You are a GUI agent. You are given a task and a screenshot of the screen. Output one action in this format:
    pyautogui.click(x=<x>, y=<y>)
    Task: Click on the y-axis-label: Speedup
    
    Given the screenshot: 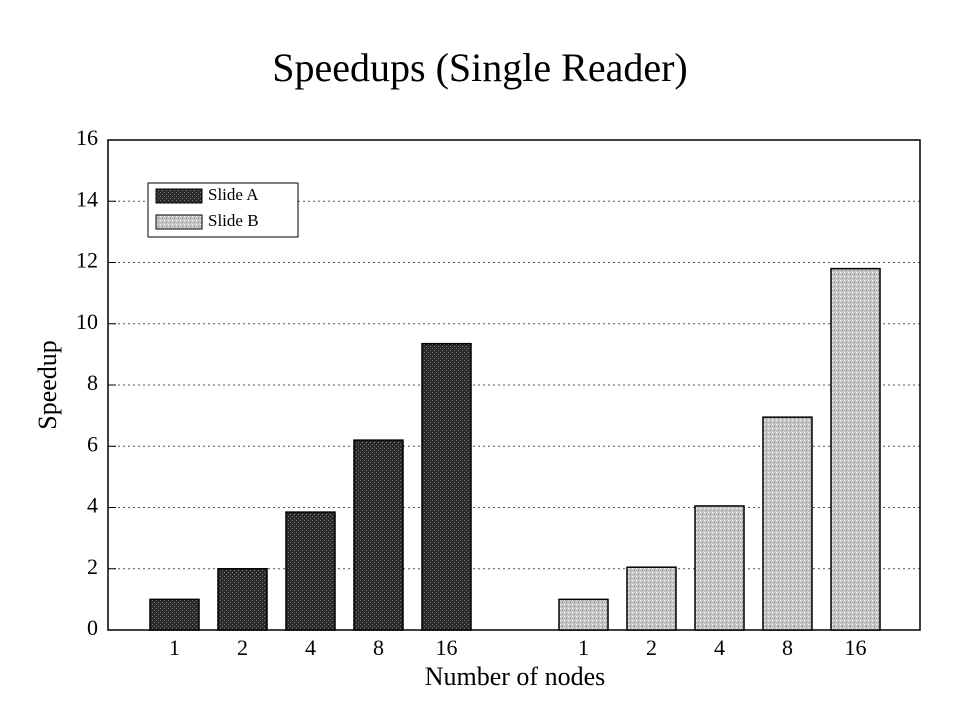 What is the action you would take?
    pyautogui.click(x=47, y=385)
    